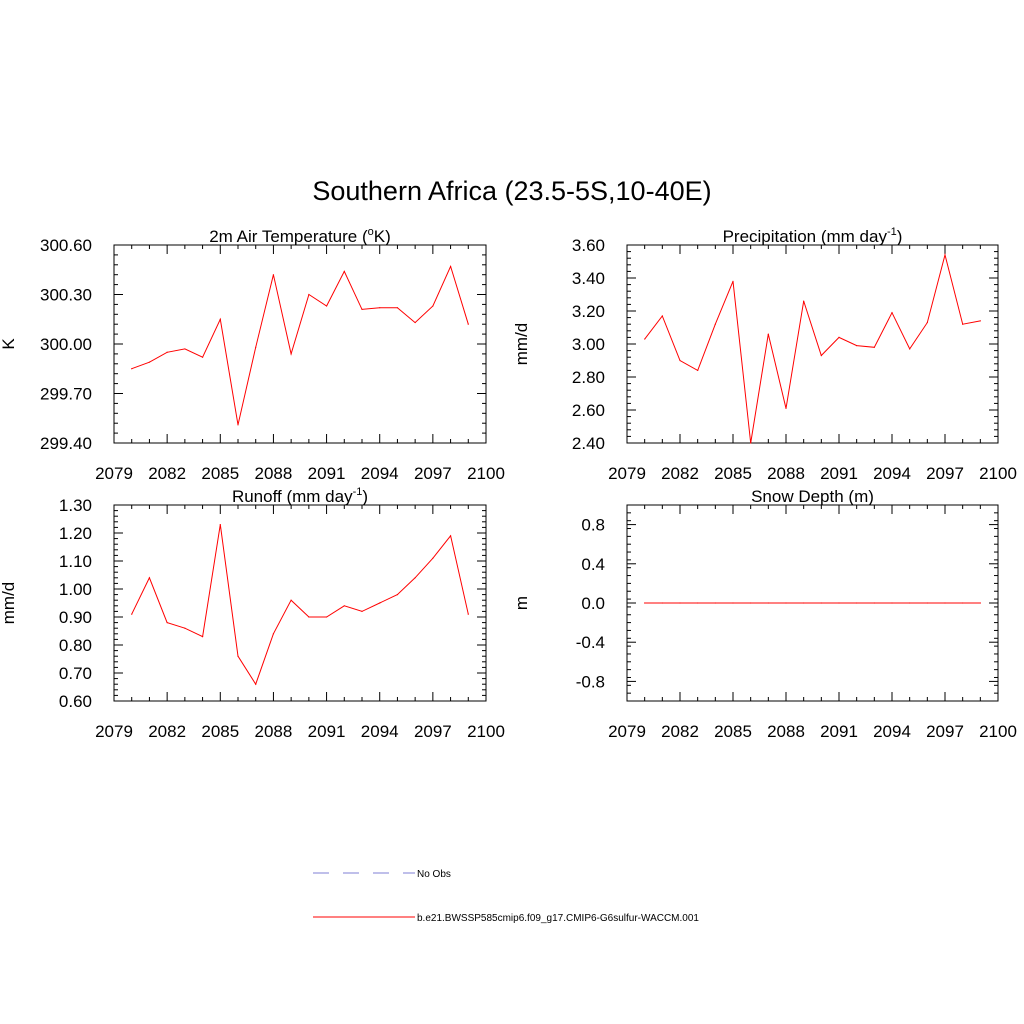 Image resolution: width=1024 pixels, height=1024 pixels. What do you see at coordinates (75, 533) in the screenshot?
I see `y-tick-label: 1.20` at bounding box center [75, 533].